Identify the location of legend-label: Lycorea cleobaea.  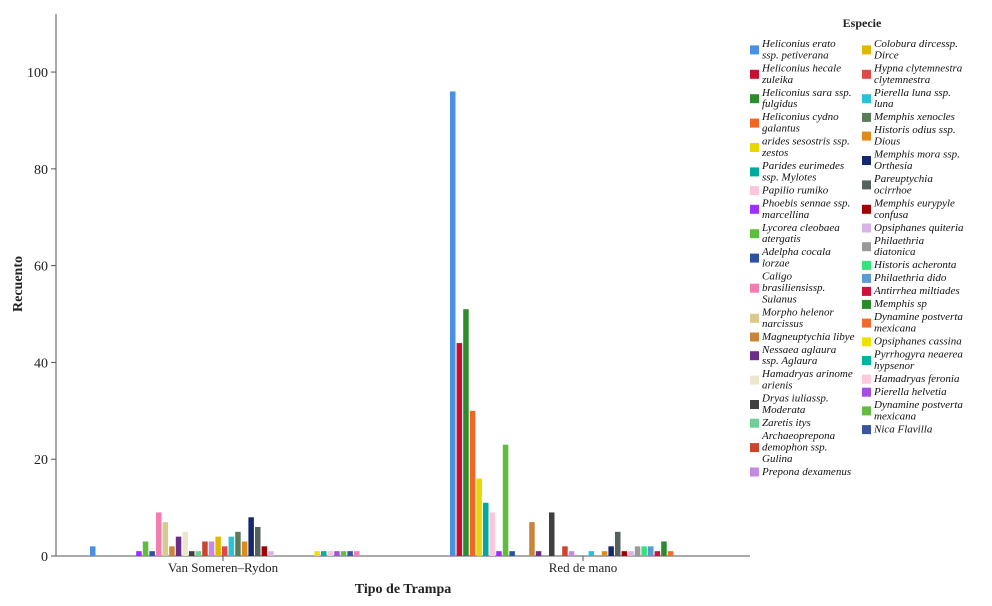
(800, 228).